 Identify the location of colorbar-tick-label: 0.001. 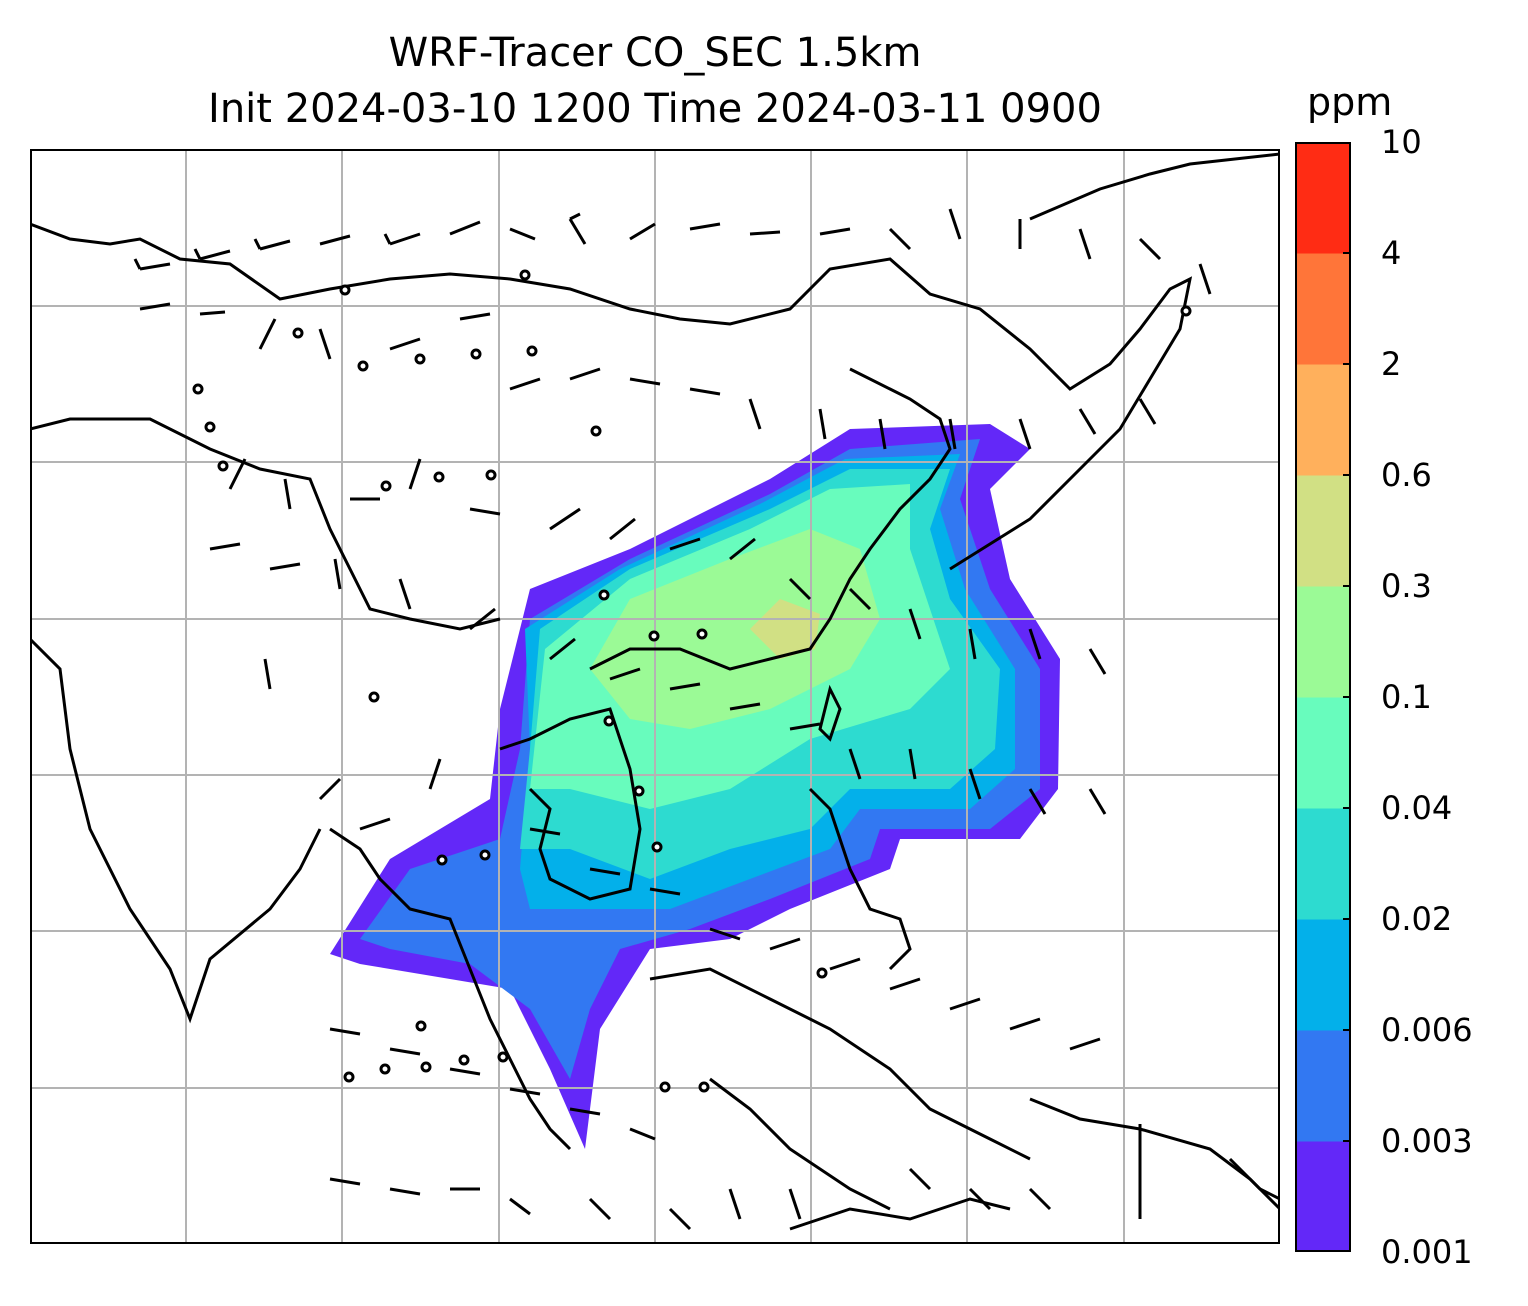
(1427, 1252).